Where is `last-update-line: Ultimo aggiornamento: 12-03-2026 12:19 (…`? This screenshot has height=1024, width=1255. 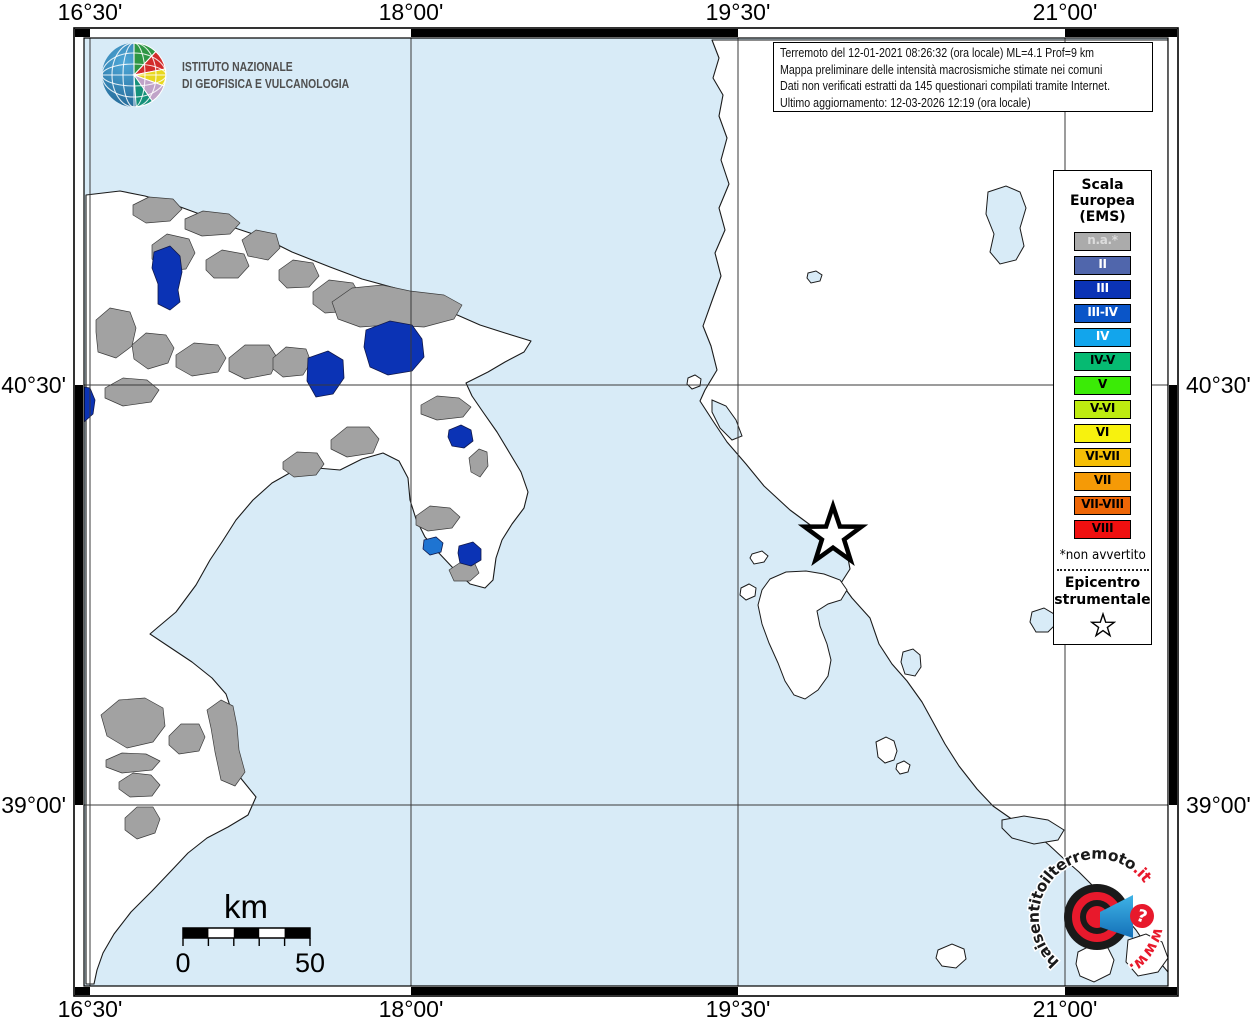 last-update-line: Ultimo aggiornamento: 12-03-2026 12:19 (… is located at coordinates (905, 102).